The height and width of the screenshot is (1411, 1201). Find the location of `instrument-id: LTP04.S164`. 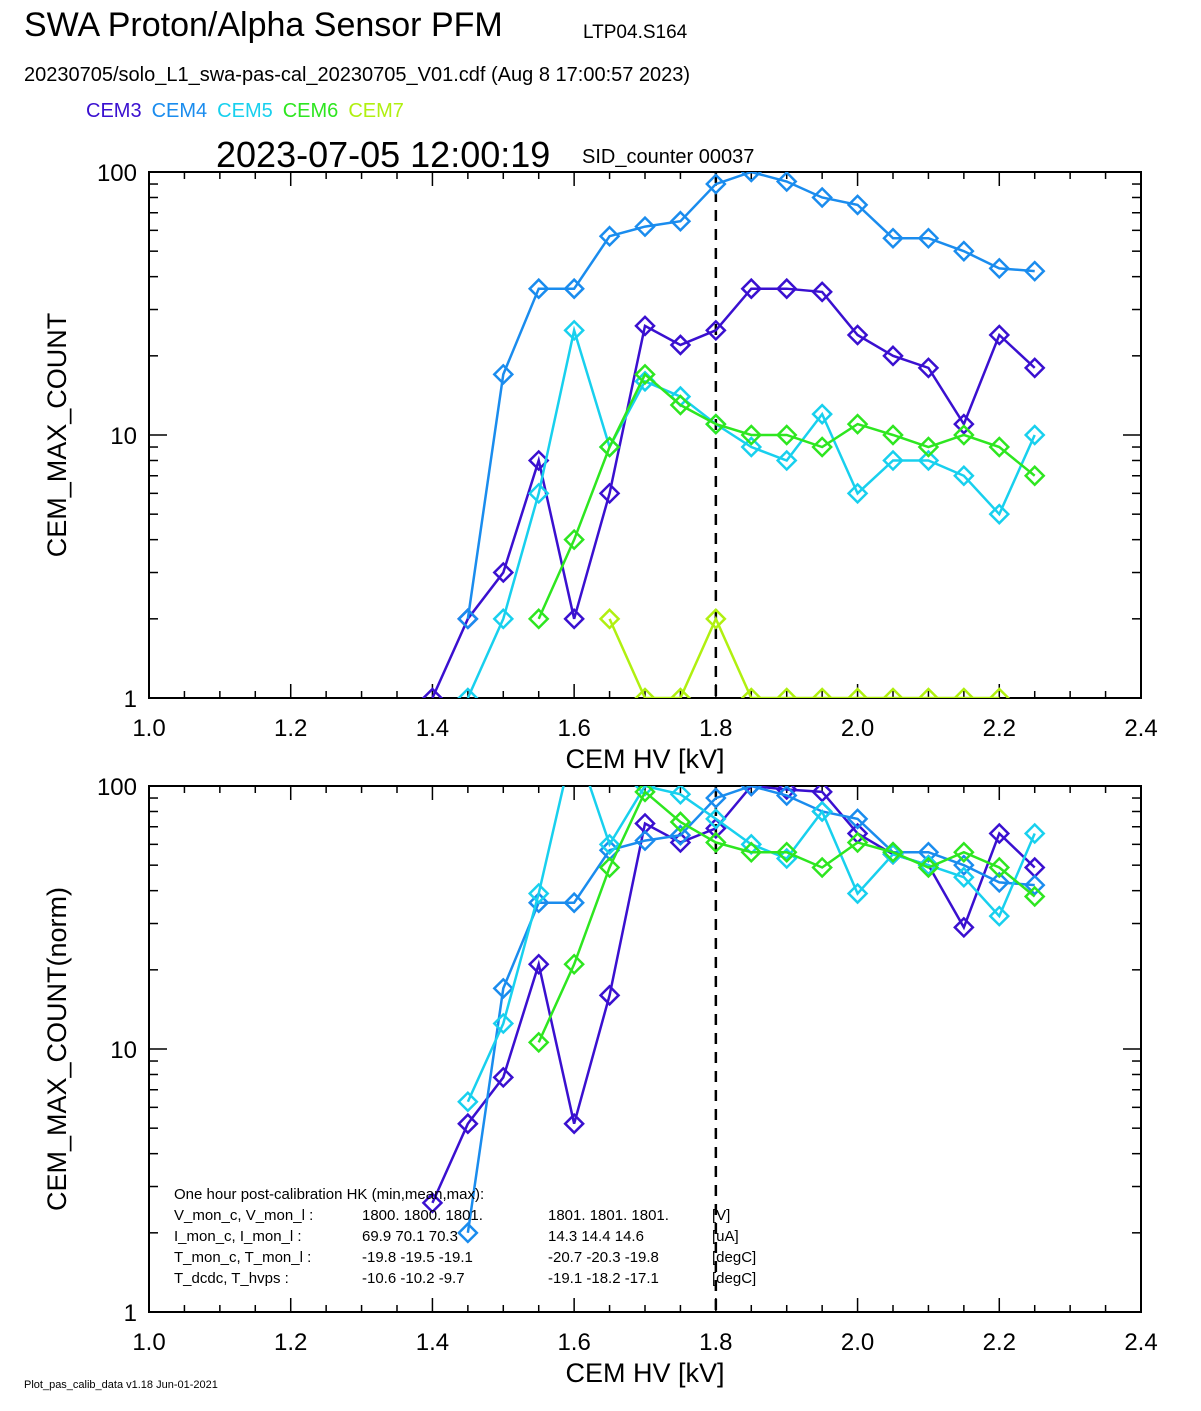

instrument-id: LTP04.S164 is located at coordinates (635, 32).